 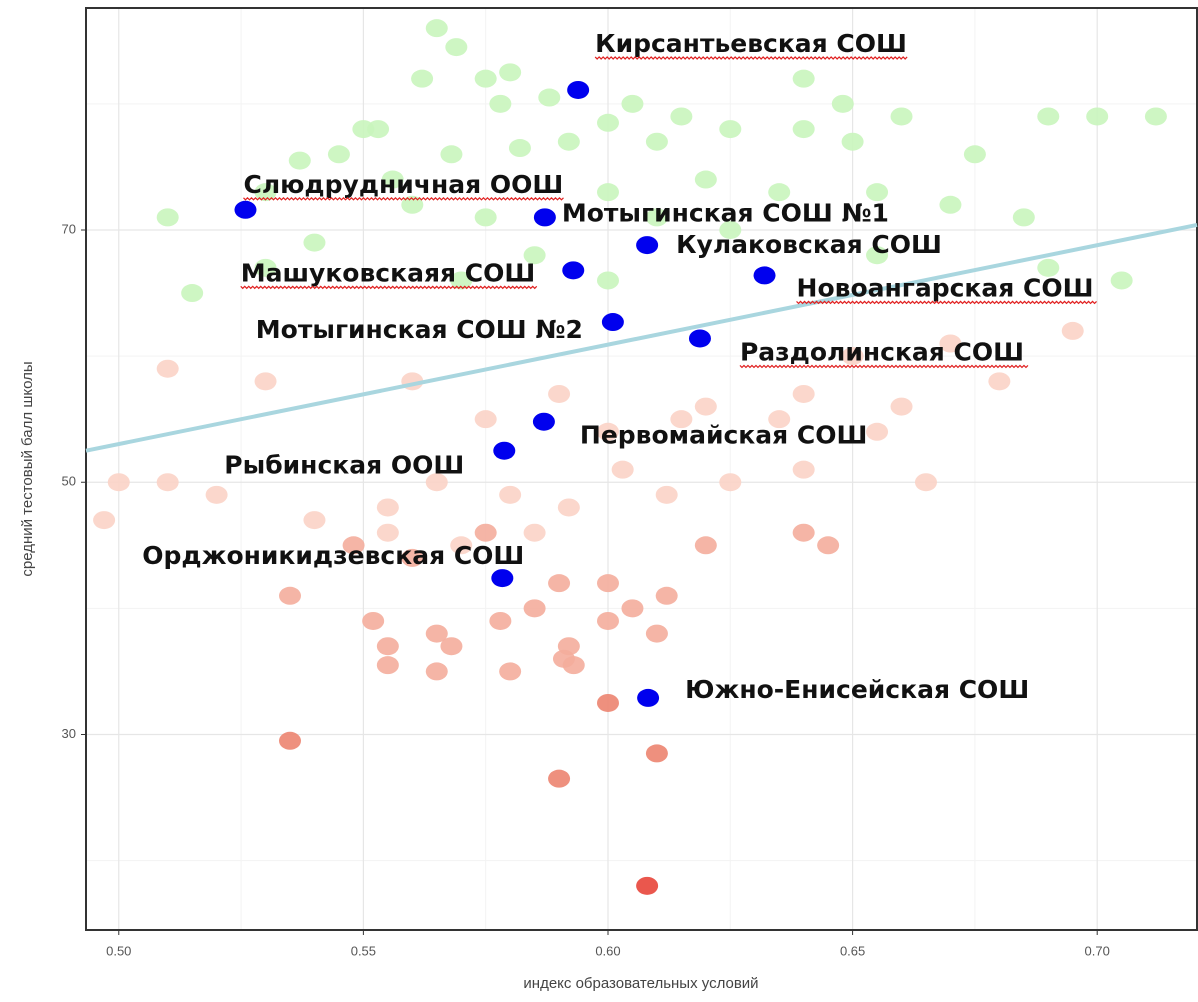 What do you see at coordinates (640, 983) in the screenshot?
I see `x-axis-title: индекс образовательных условий` at bounding box center [640, 983].